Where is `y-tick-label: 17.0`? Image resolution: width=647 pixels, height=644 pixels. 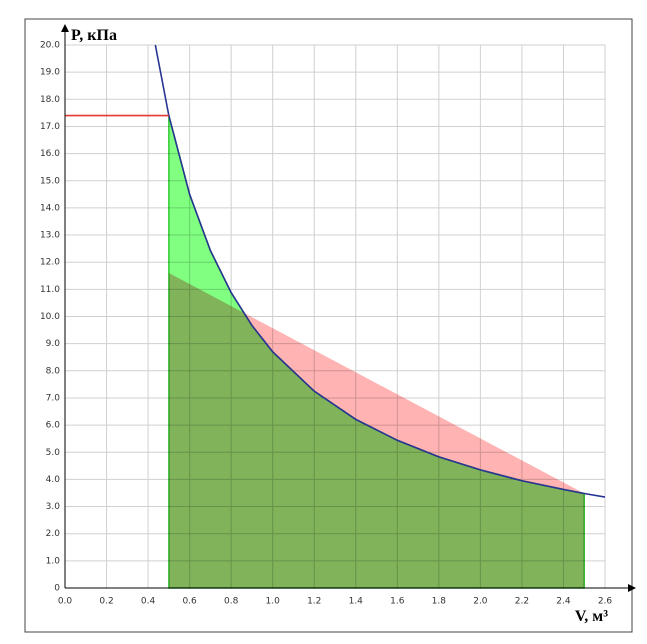 y-tick-label: 17.0 is located at coordinates (50, 127).